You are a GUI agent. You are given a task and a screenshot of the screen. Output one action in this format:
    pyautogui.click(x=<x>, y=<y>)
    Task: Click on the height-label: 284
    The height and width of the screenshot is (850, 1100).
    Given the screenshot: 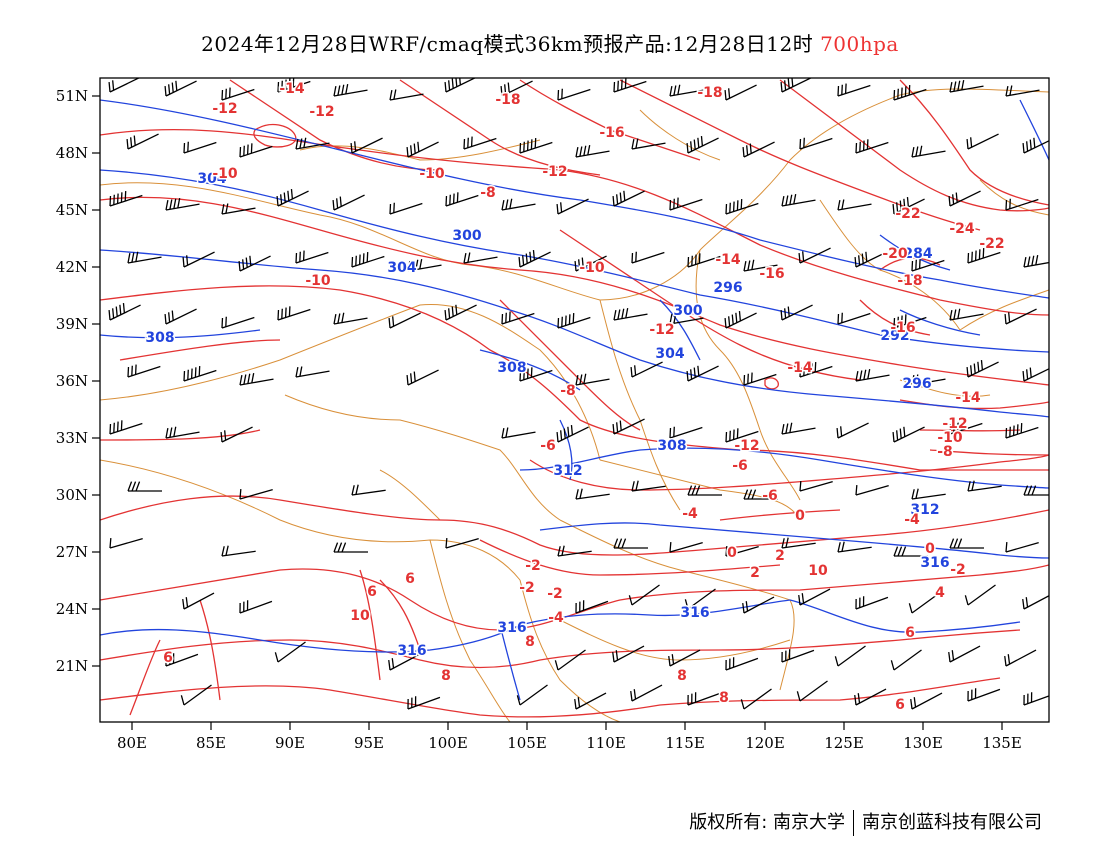 What is the action you would take?
    pyautogui.click(x=917, y=254)
    